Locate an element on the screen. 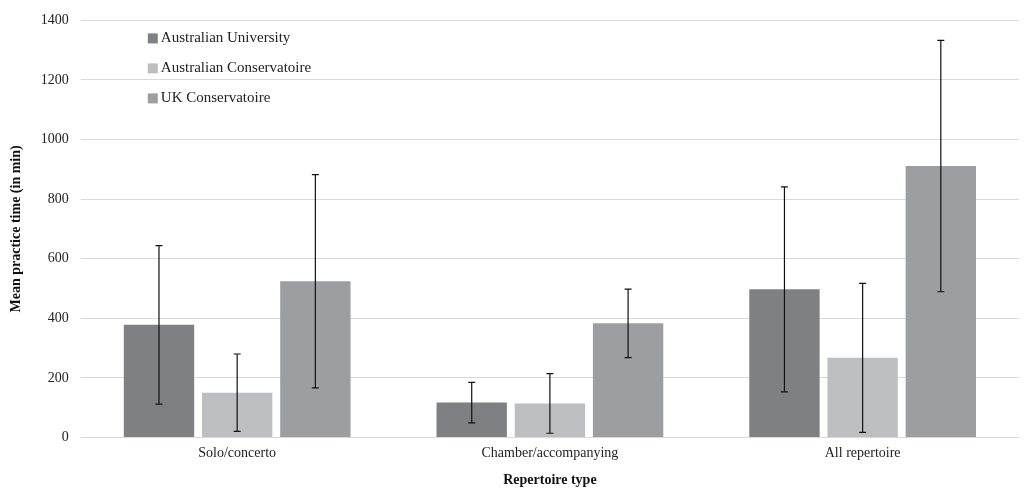  y-axis-title: Mean practice time (in min) is located at coordinates (16, 228).